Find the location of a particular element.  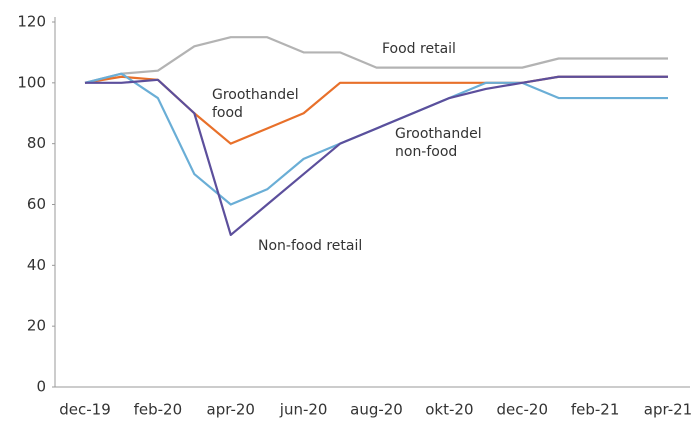

x-tick-label: apr-21 is located at coordinates (668, 410).